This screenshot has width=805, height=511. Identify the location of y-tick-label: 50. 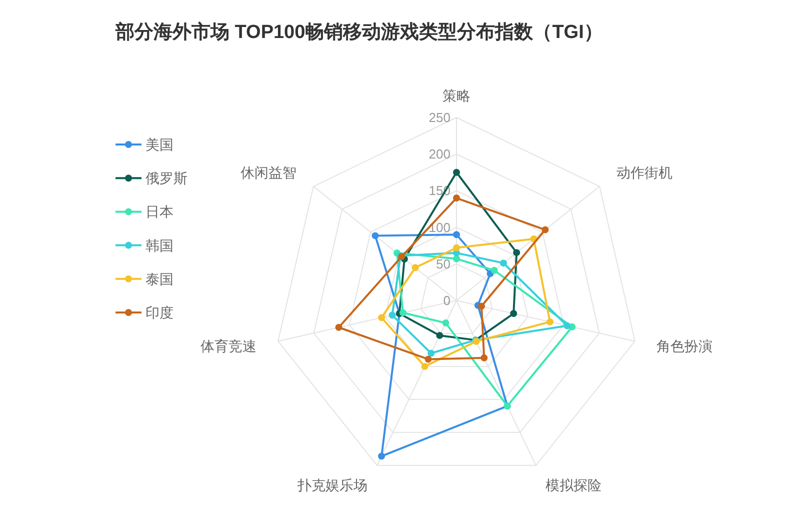
(443, 264).